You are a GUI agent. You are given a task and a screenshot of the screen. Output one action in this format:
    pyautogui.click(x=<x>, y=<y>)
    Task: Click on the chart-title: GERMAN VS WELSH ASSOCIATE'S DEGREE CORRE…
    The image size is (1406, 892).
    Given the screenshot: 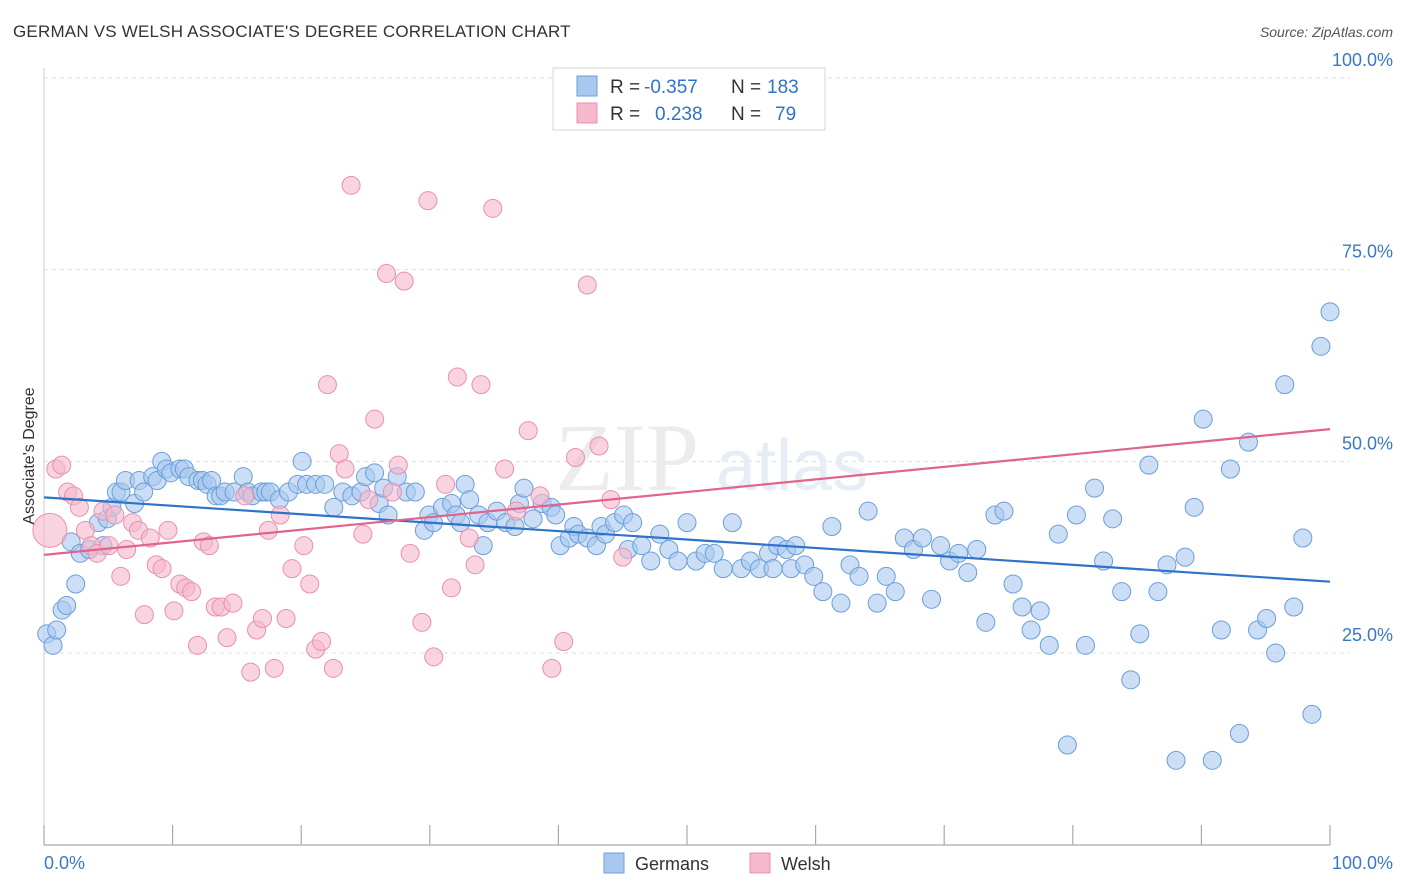 What is the action you would take?
    pyautogui.click(x=292, y=31)
    